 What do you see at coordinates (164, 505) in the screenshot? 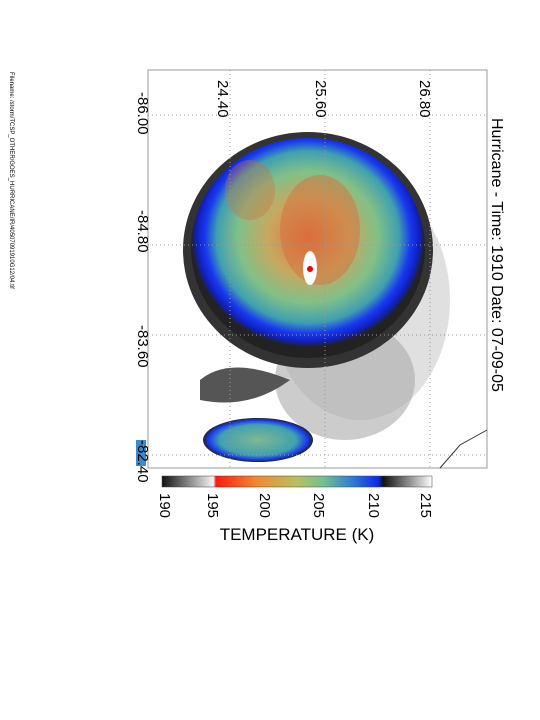
I see `colorbar-tick: 190` at bounding box center [164, 505].